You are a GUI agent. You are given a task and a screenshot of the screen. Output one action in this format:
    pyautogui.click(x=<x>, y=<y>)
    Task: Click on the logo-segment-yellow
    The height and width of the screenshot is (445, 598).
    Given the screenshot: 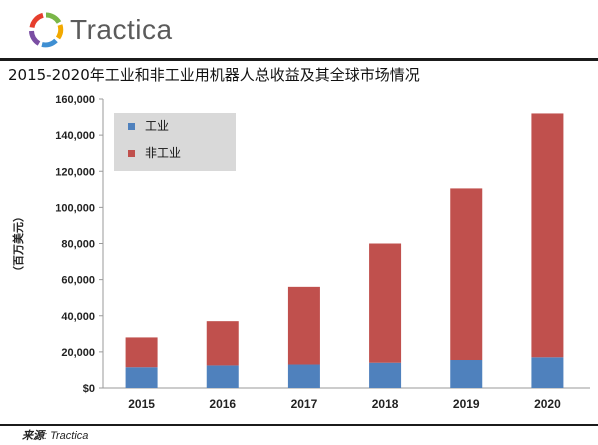 What is the action you would take?
    pyautogui.click(x=59, y=32)
    